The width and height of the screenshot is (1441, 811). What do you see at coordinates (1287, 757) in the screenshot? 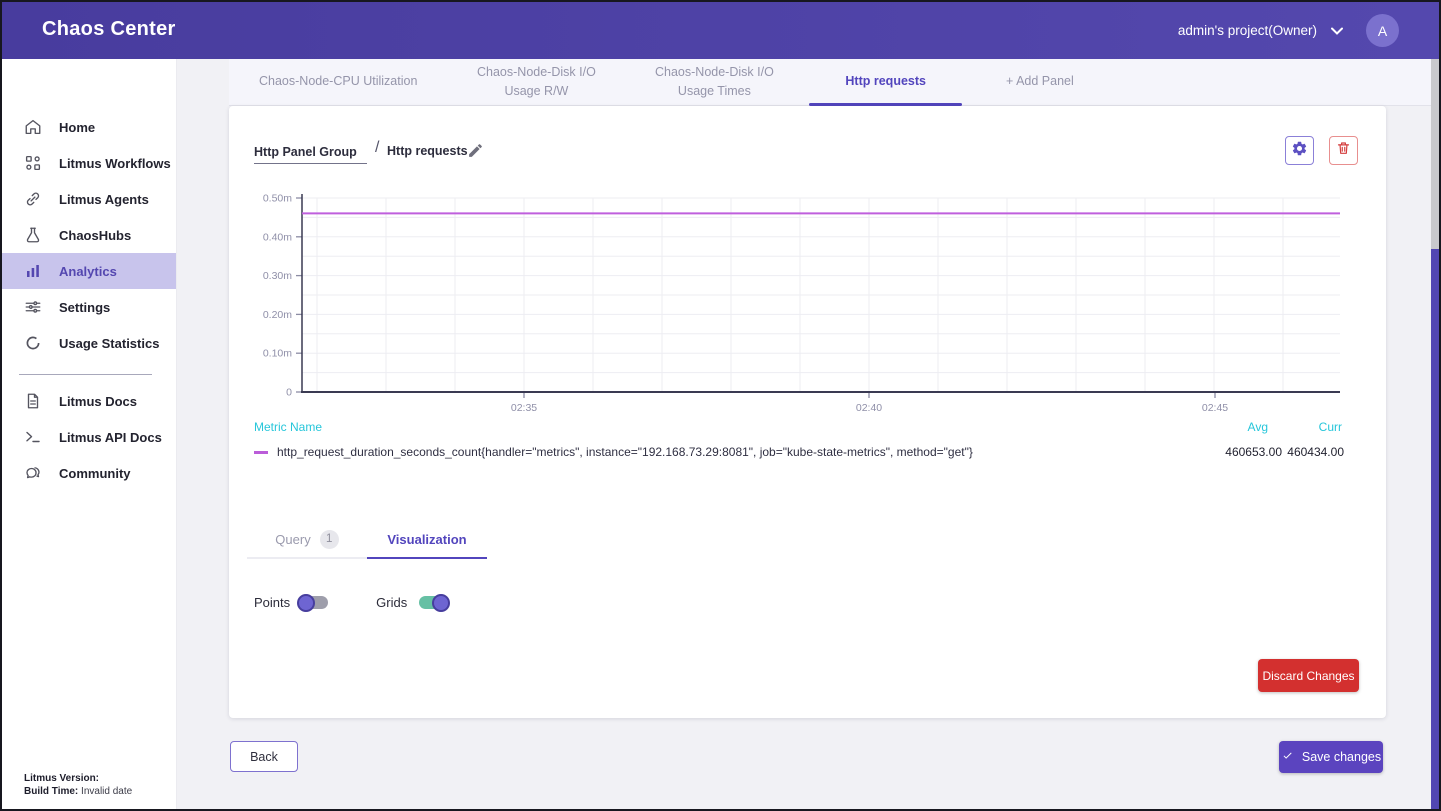
I see `check-icon` at bounding box center [1287, 757].